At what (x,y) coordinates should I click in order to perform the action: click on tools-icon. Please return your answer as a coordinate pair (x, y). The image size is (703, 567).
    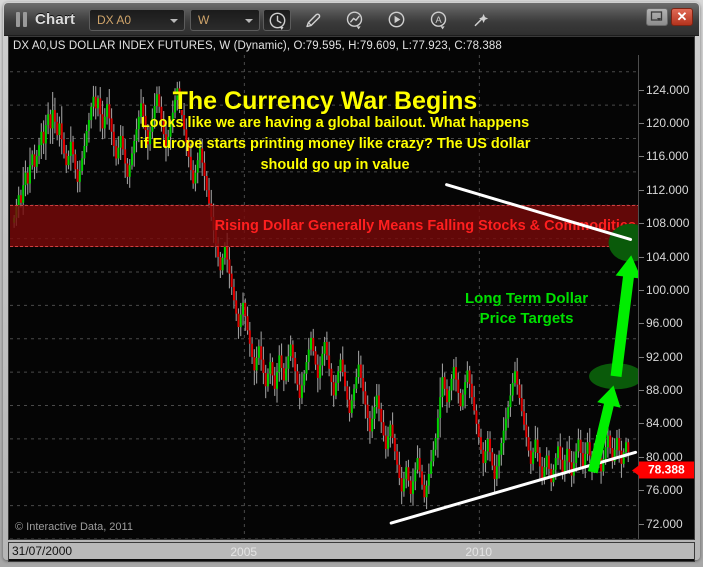
    Looking at the image, I should click on (481, 20).